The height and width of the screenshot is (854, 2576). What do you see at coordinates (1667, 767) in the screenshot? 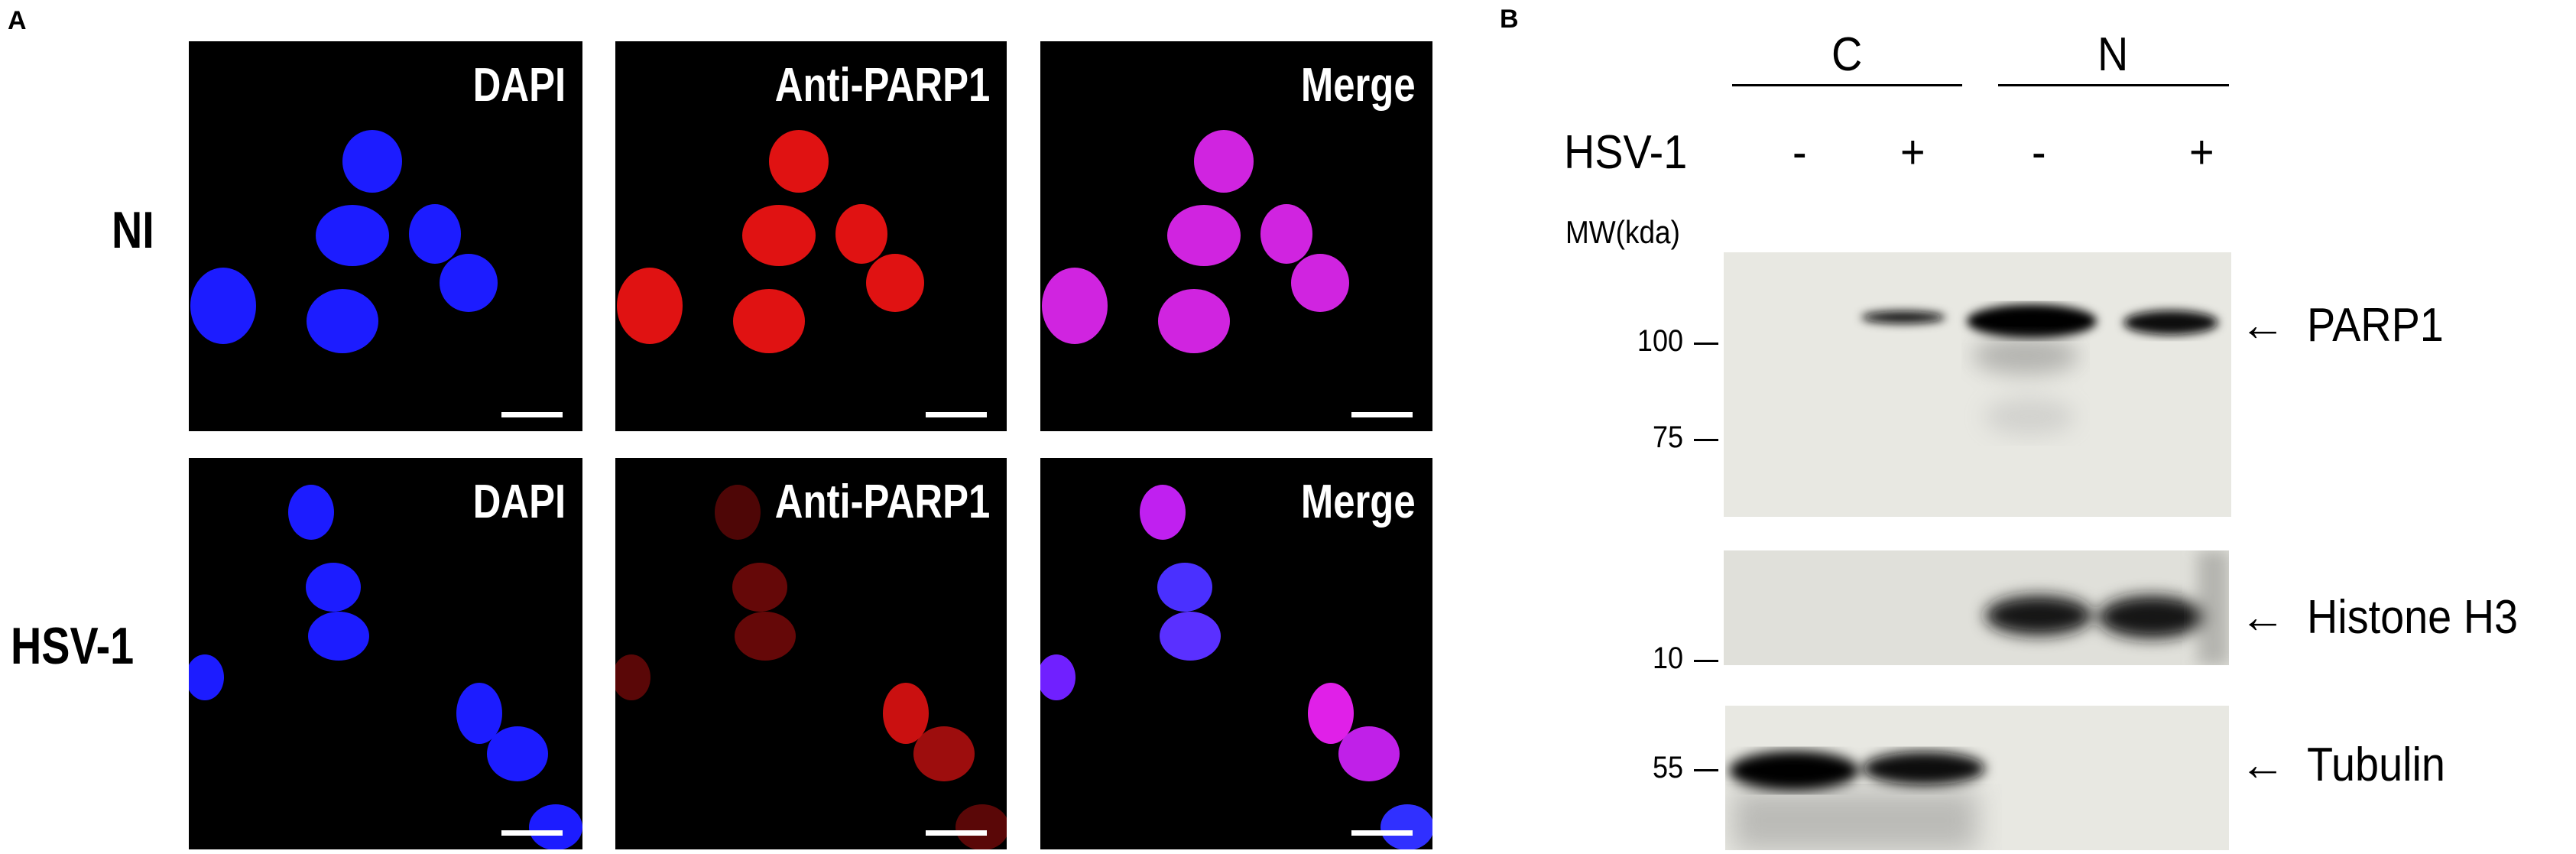
I see `mw-marker-55: 55` at bounding box center [1667, 767].